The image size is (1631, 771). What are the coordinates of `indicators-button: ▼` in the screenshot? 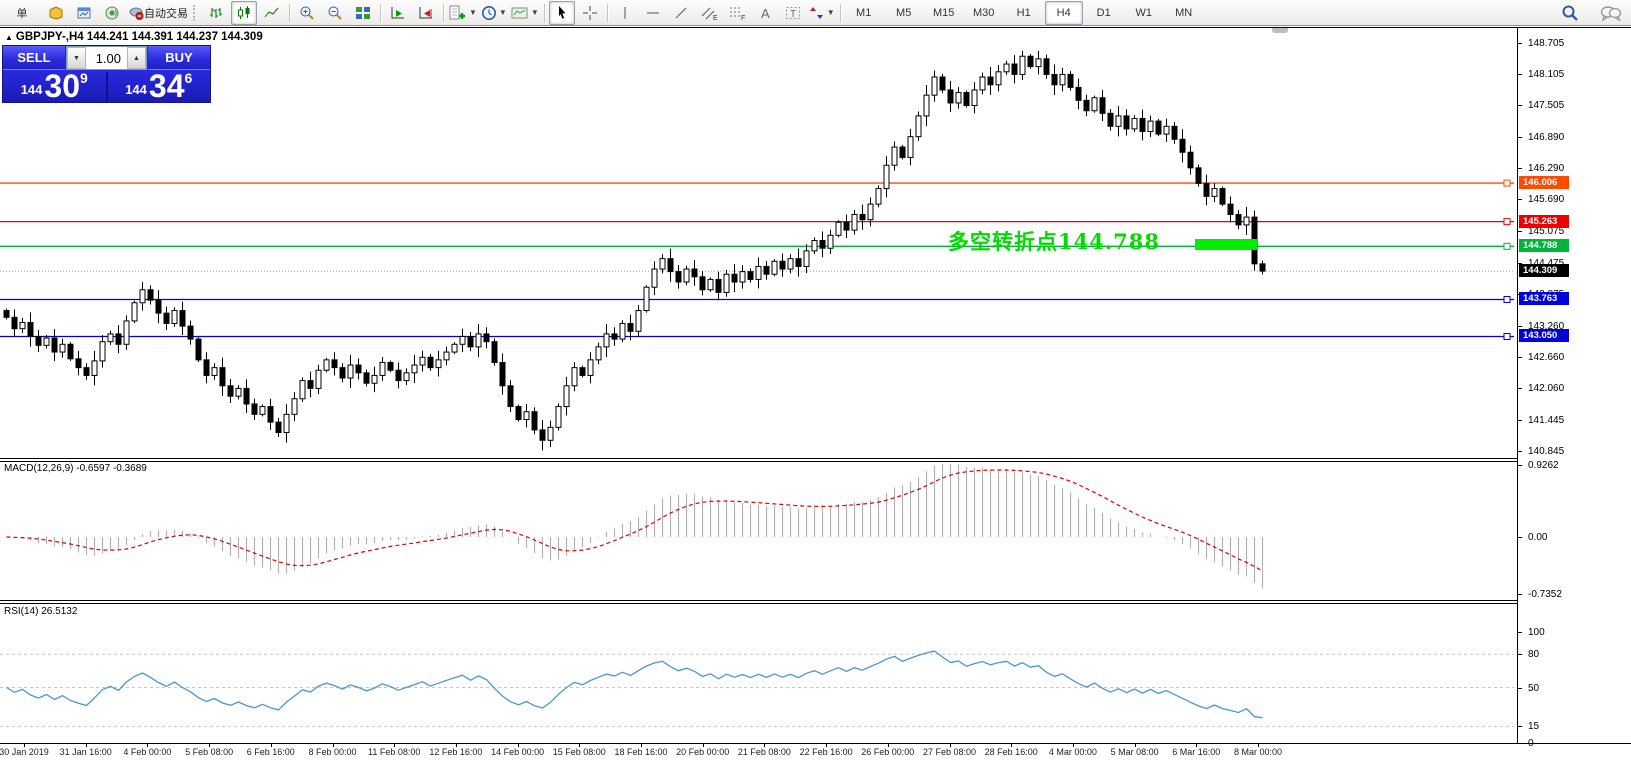 It's located at (463, 13).